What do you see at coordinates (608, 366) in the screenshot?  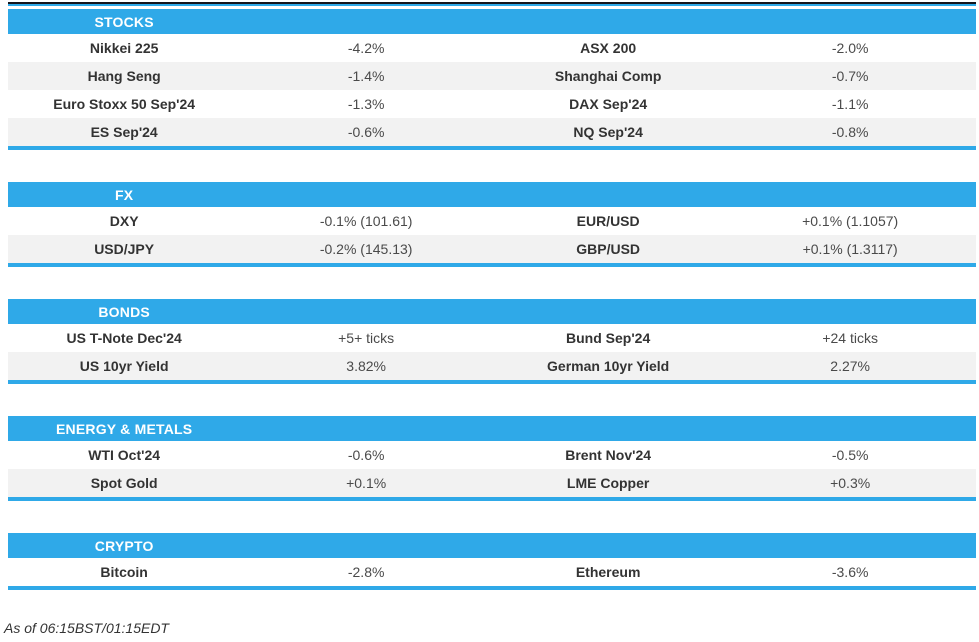 I see `instrument-name: German 10yr Yield` at bounding box center [608, 366].